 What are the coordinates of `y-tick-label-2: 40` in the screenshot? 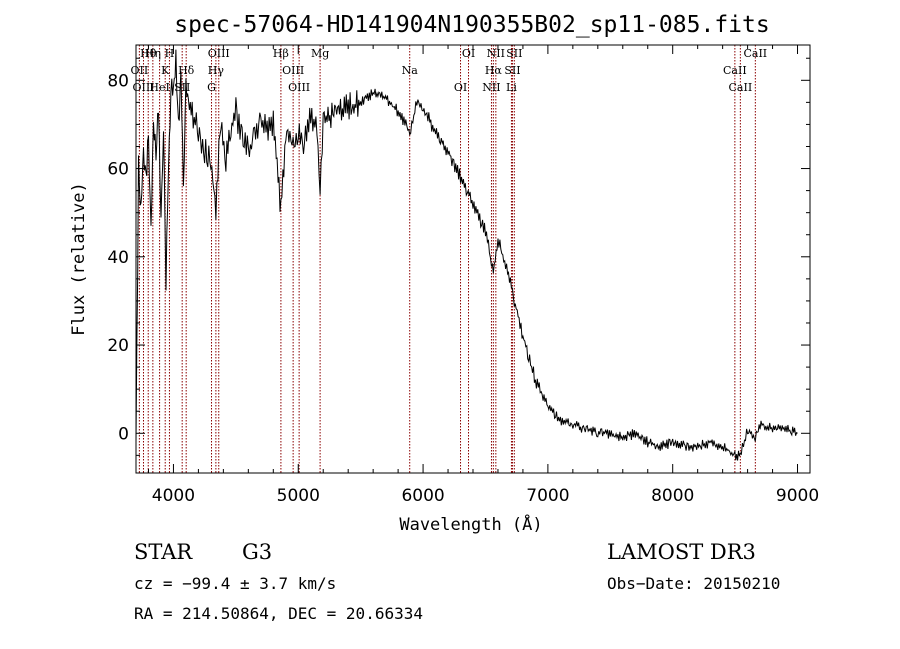 It's located at (118, 258).